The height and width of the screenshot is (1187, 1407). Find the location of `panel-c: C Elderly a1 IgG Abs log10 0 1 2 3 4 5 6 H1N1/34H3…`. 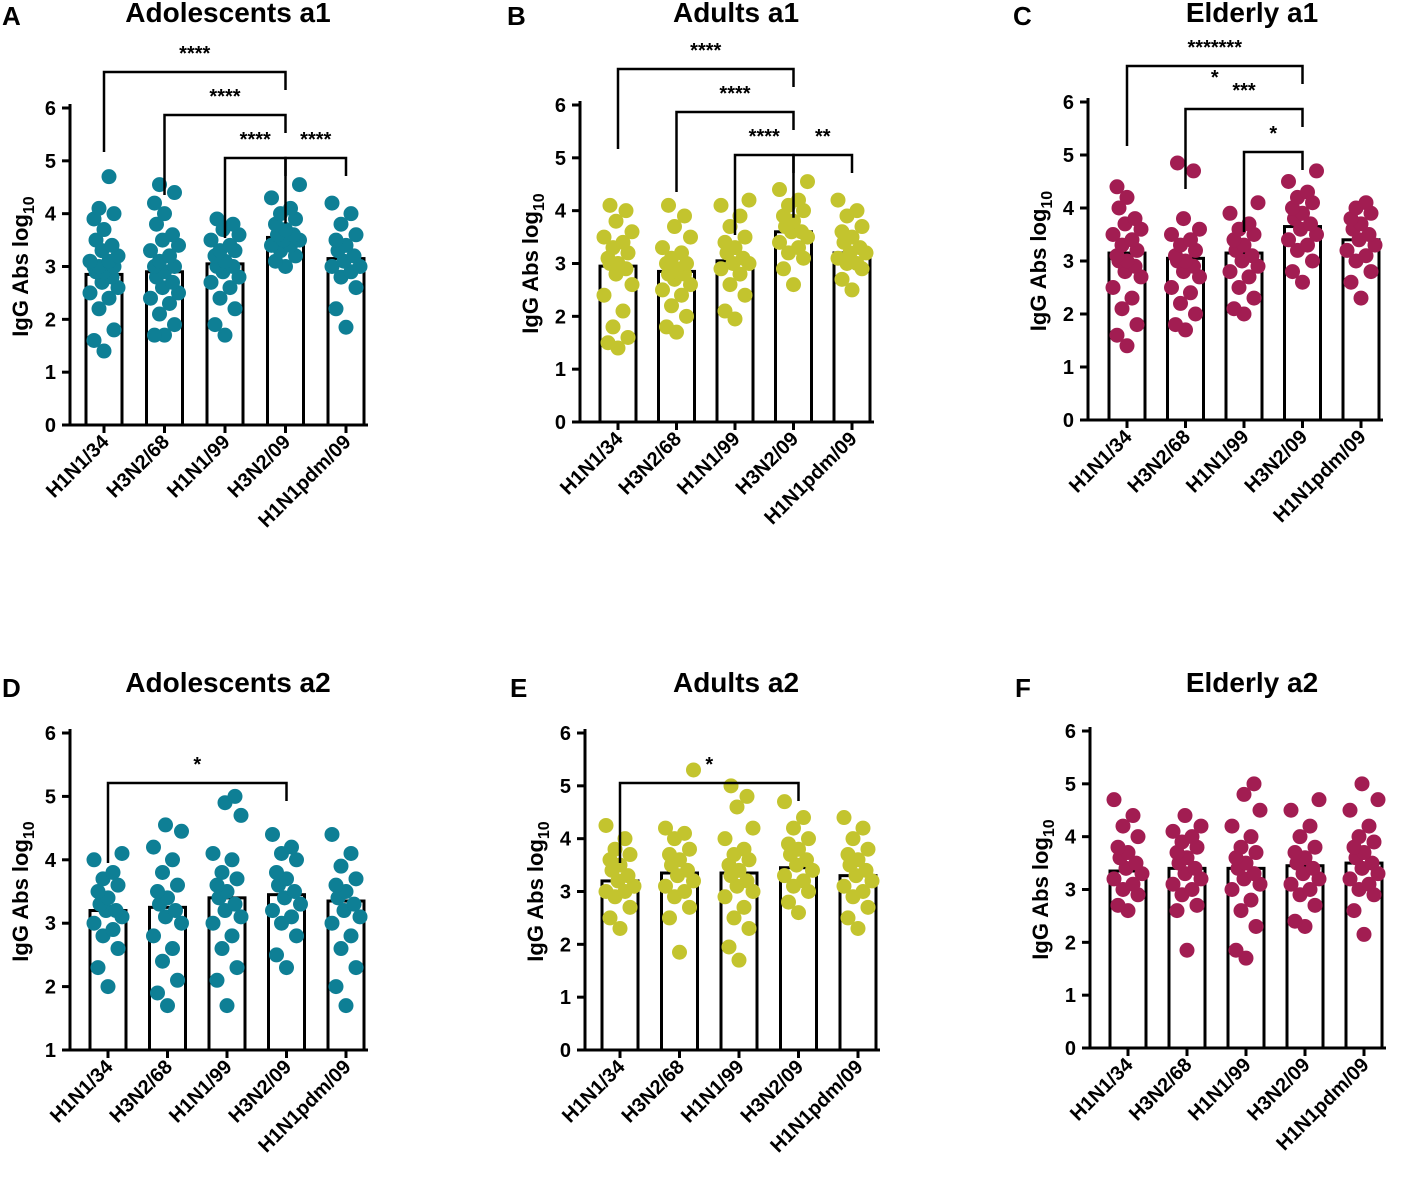

panel-c: C Elderly a1 IgG Abs log10 0 1 2 3 4 5 6 H1N1/34H3… is located at coordinates (1198, 263).